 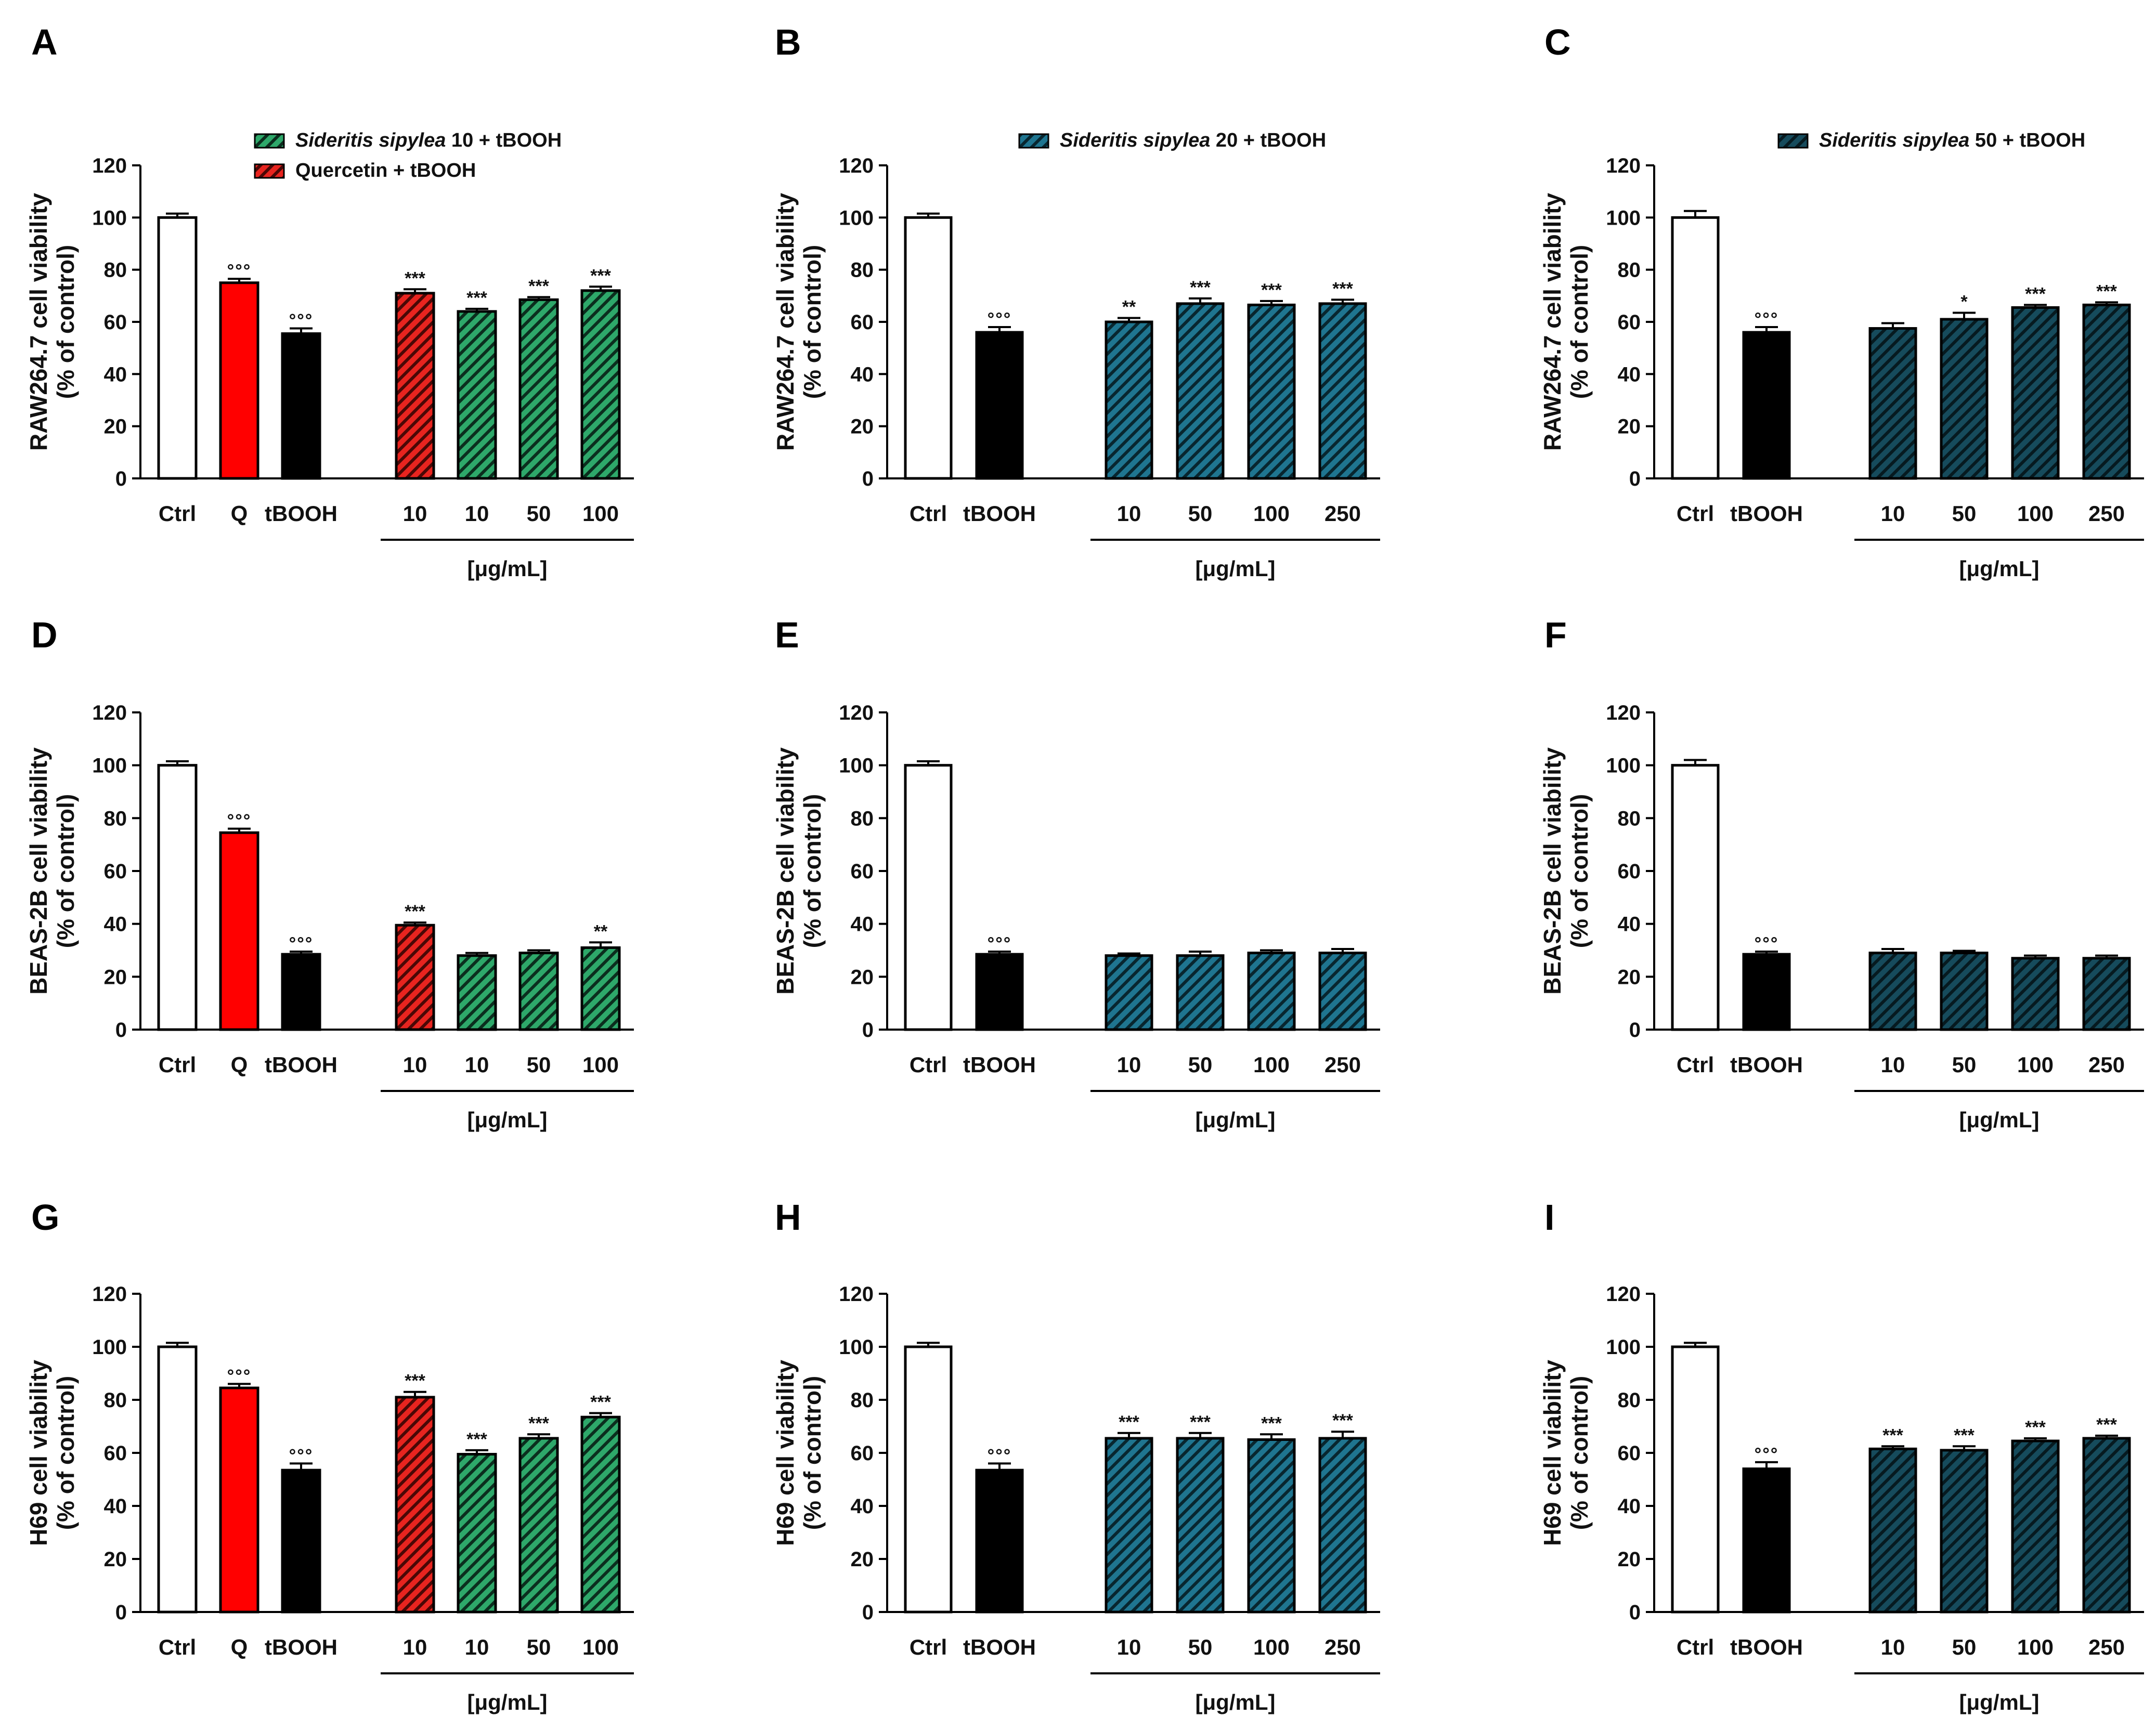 What do you see at coordinates (1342, 513) in the screenshot?
I see `x-category-label: 250` at bounding box center [1342, 513].